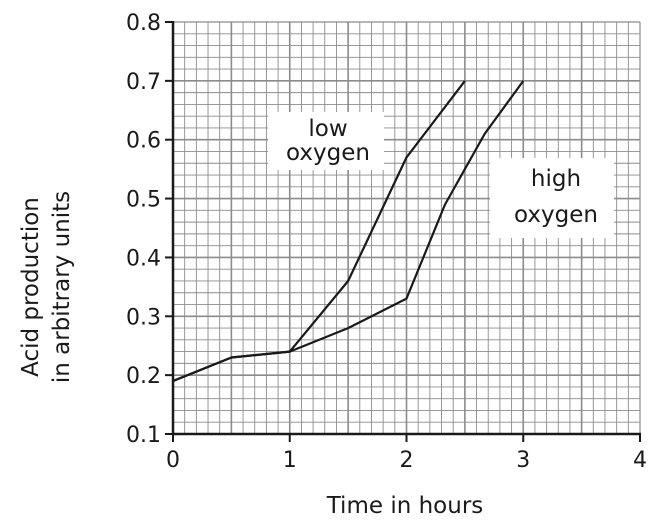 Image resolution: width=651 pixels, height=524 pixels. Describe the element at coordinates (328, 153) in the screenshot. I see `annotation-label-low-oxygen: oxygen` at that location.